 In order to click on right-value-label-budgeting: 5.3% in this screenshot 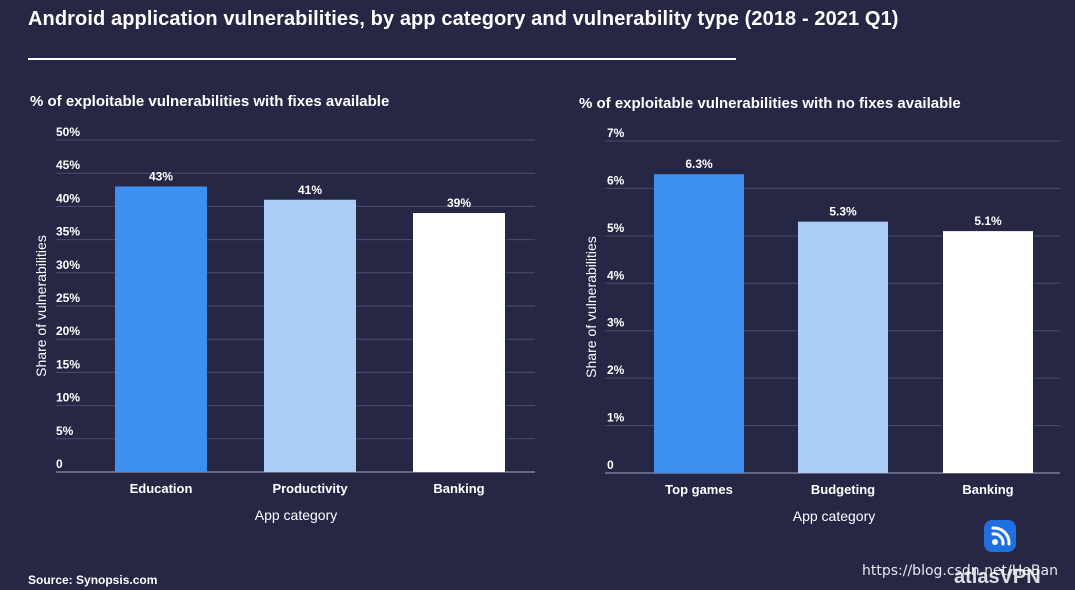, I will do `click(843, 212)`.